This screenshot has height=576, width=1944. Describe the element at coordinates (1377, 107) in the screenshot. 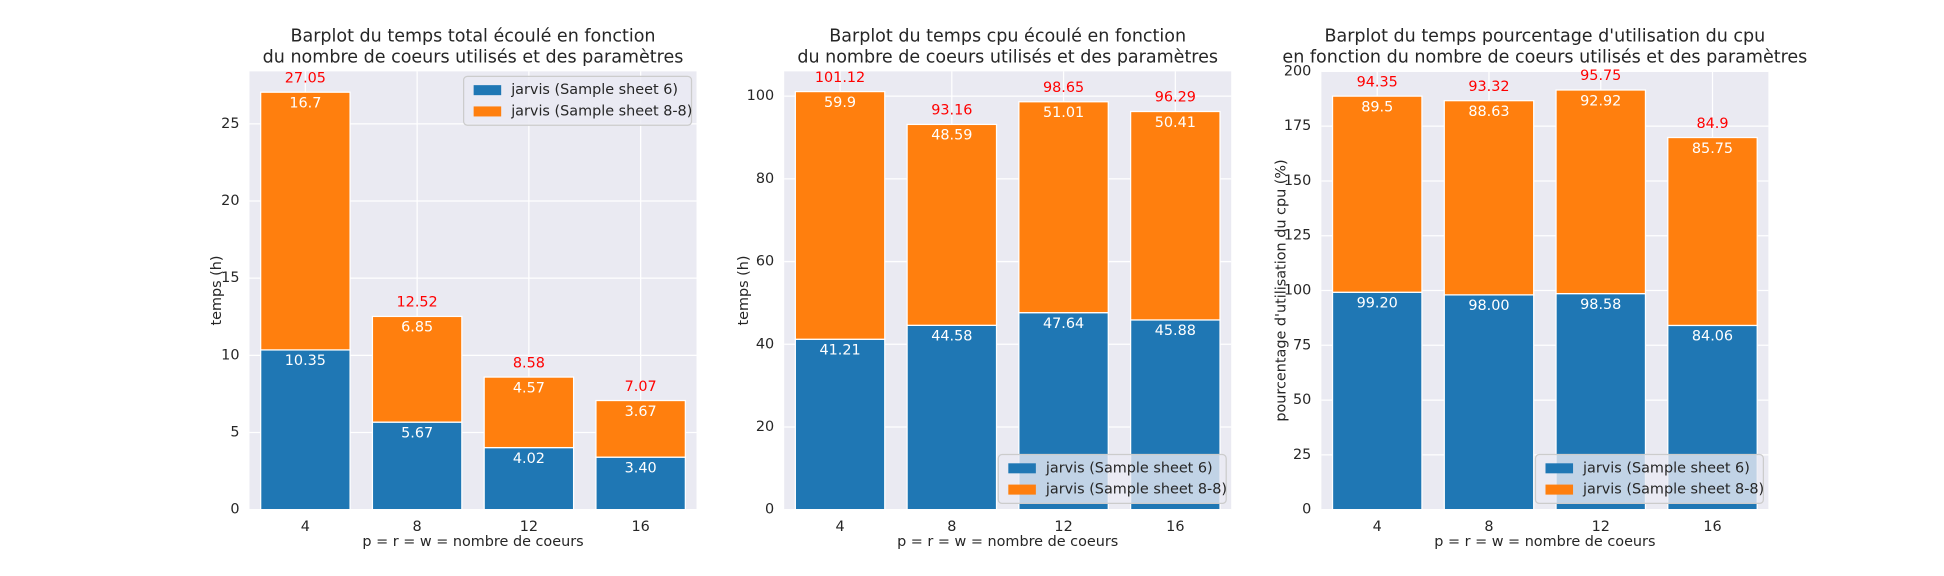

I see `value-label: 89.5` at that location.